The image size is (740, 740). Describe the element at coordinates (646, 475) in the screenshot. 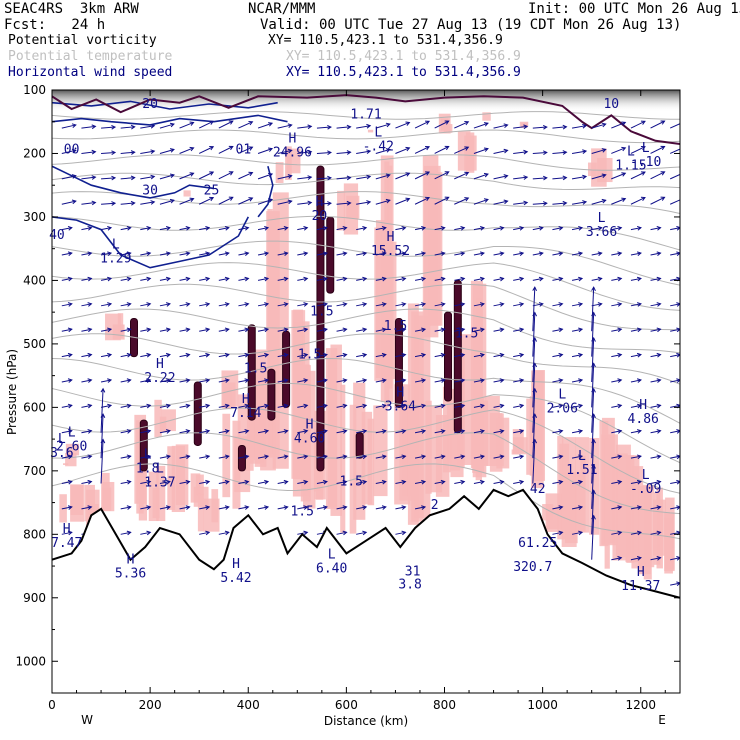

I see `extremum-marker: L` at that location.